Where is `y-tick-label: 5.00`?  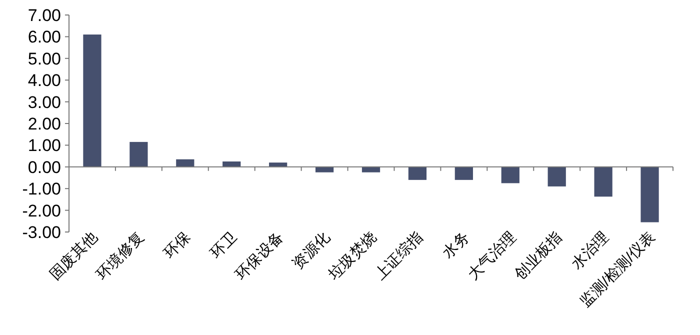 y-tick-label: 5.00 is located at coordinates (44, 58).